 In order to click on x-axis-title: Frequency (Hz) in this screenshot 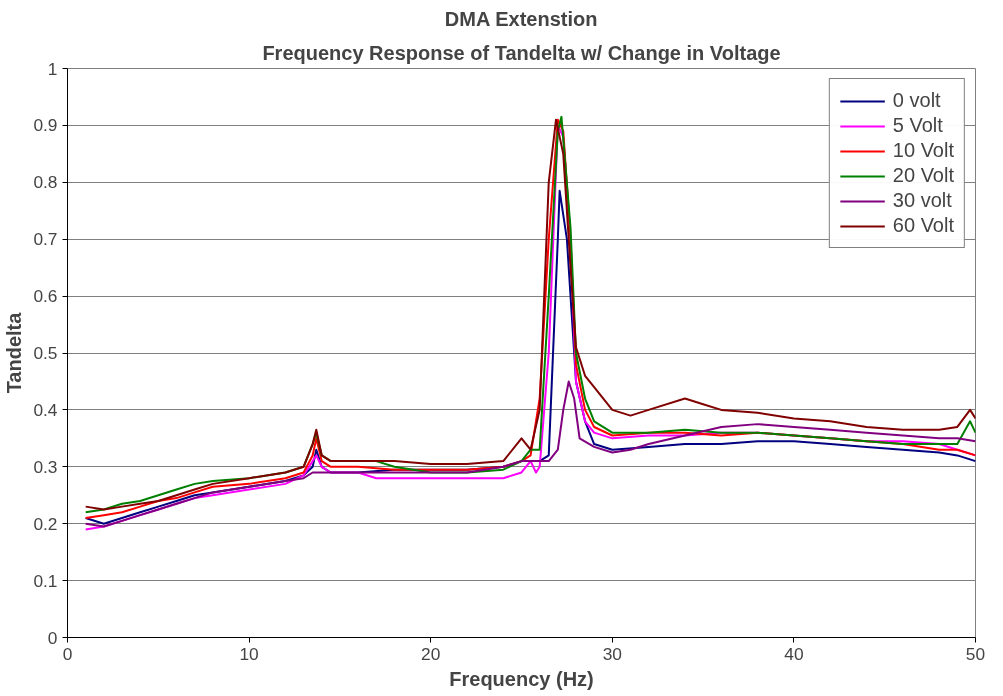, I will do `click(521, 678)`.